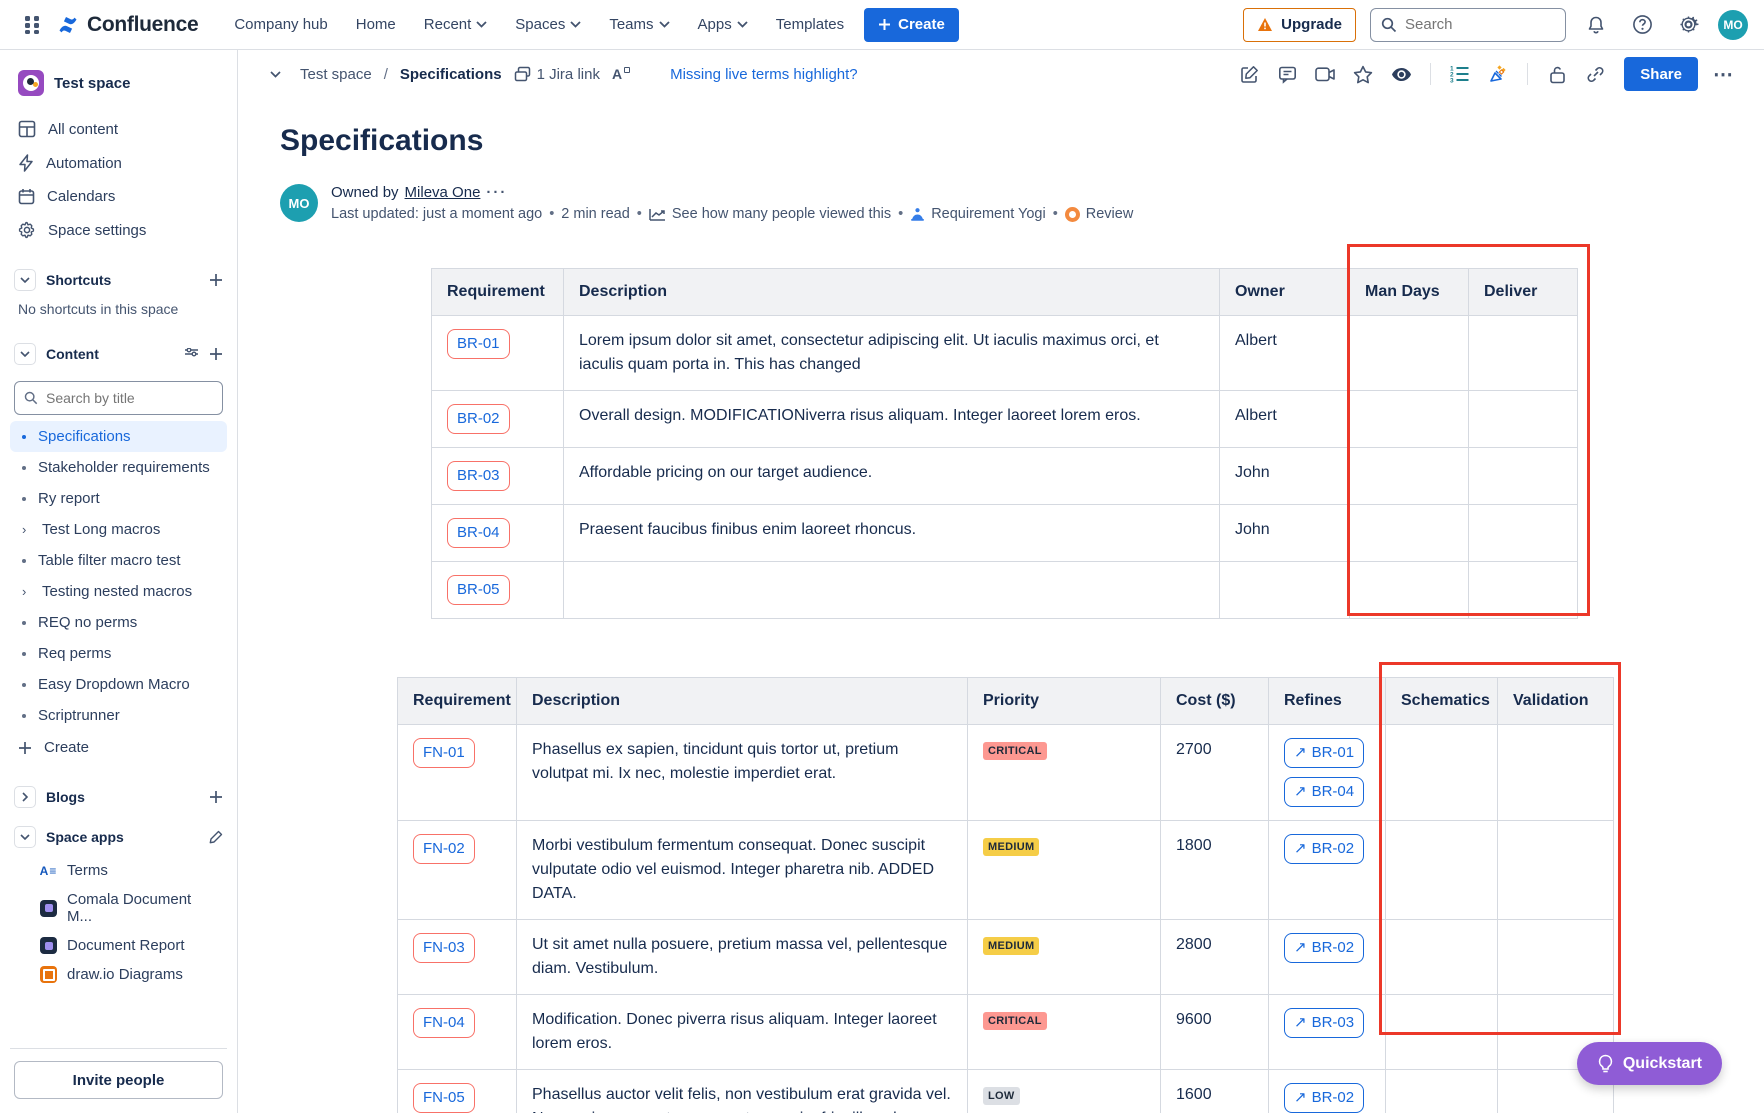 The width and height of the screenshot is (1764, 1113). I want to click on owner-link: Mileva One, so click(442, 192).